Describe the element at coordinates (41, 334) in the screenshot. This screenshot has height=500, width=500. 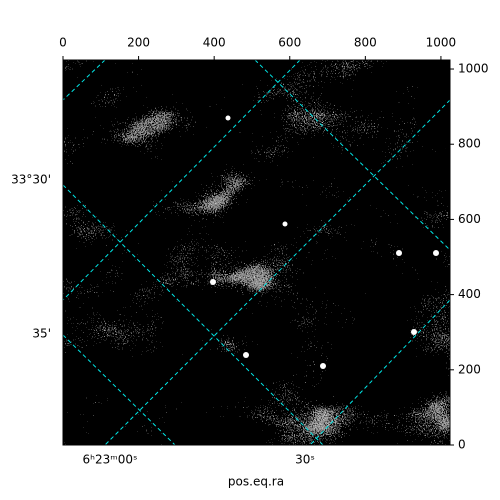
I see `dec-tick-label: 35'` at that location.